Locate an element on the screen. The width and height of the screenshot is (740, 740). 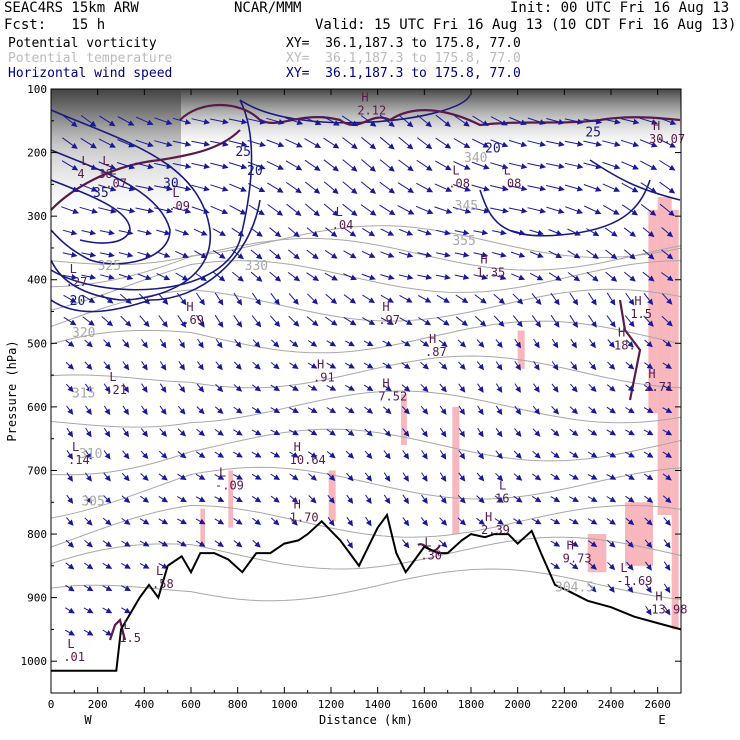
extremum-value: .21 is located at coordinates (116, 390).